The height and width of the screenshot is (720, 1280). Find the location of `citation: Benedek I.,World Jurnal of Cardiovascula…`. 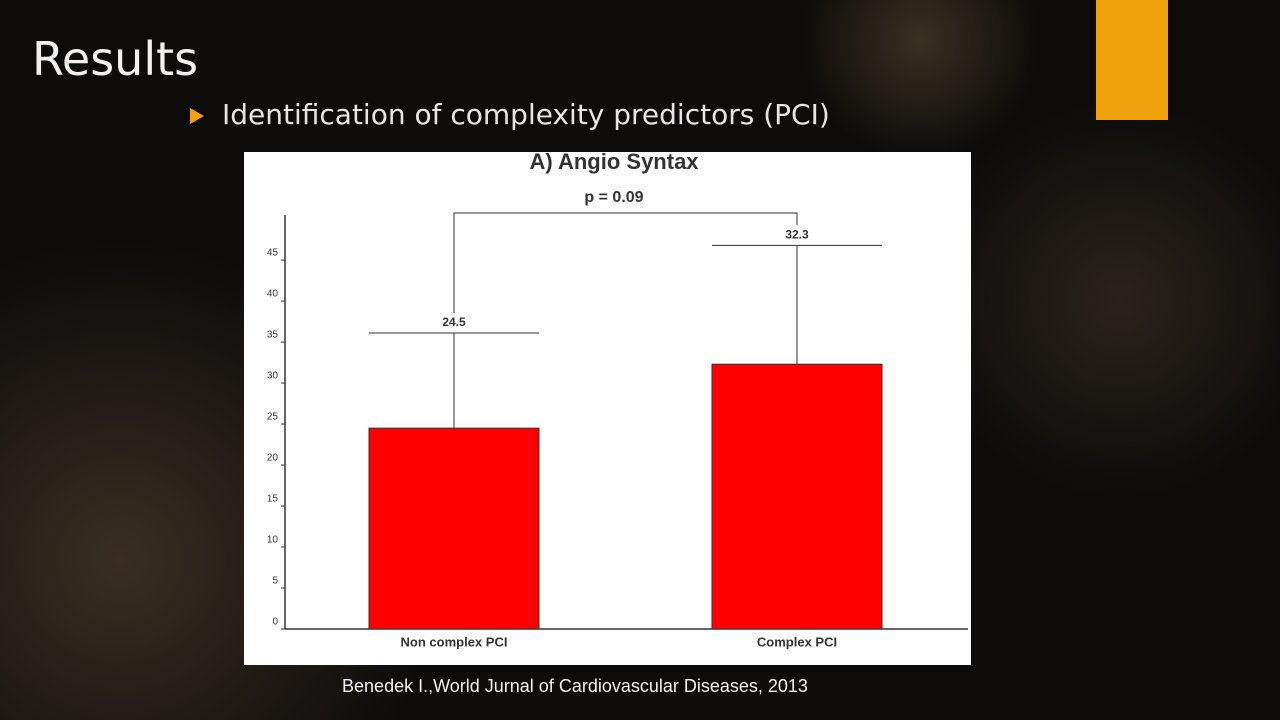

citation: Benedek I.,World Jurnal of Cardiovascula… is located at coordinates (575, 686).